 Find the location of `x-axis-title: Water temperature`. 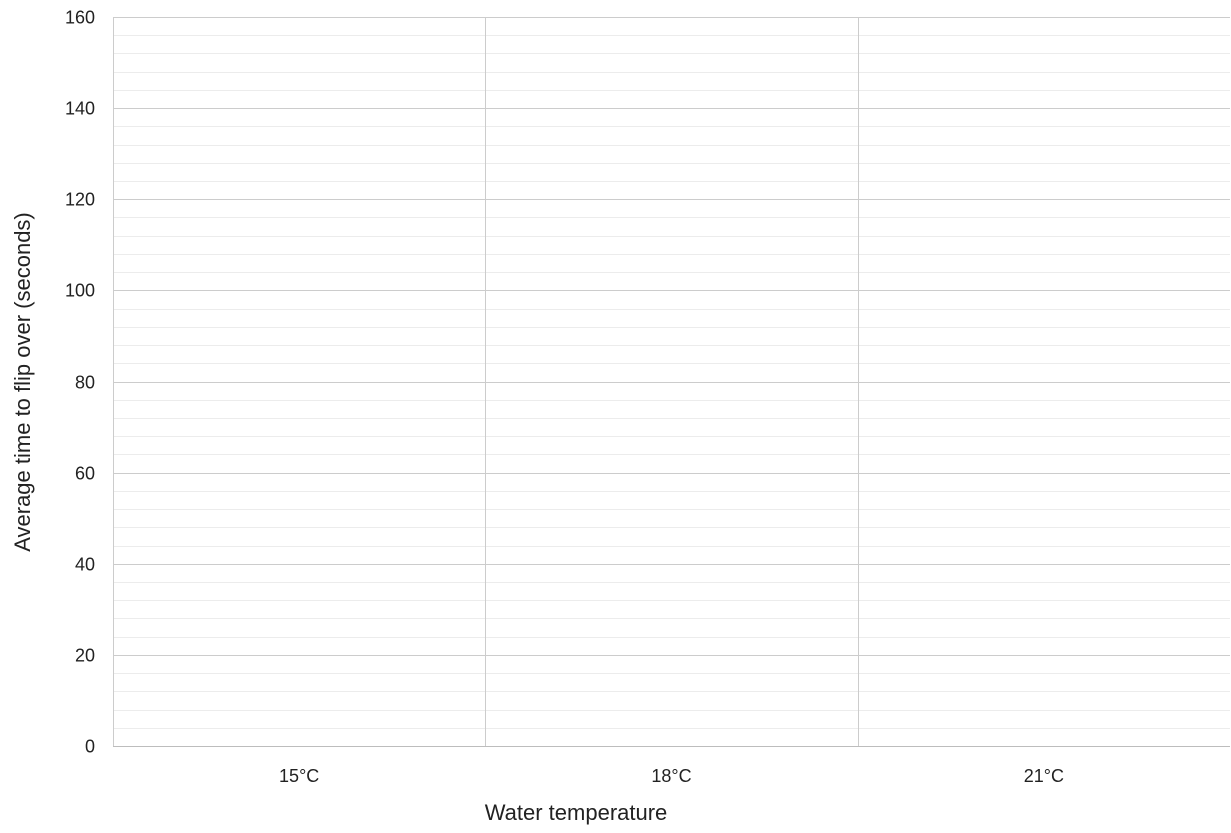

x-axis-title: Water temperature is located at coordinates (576, 812).